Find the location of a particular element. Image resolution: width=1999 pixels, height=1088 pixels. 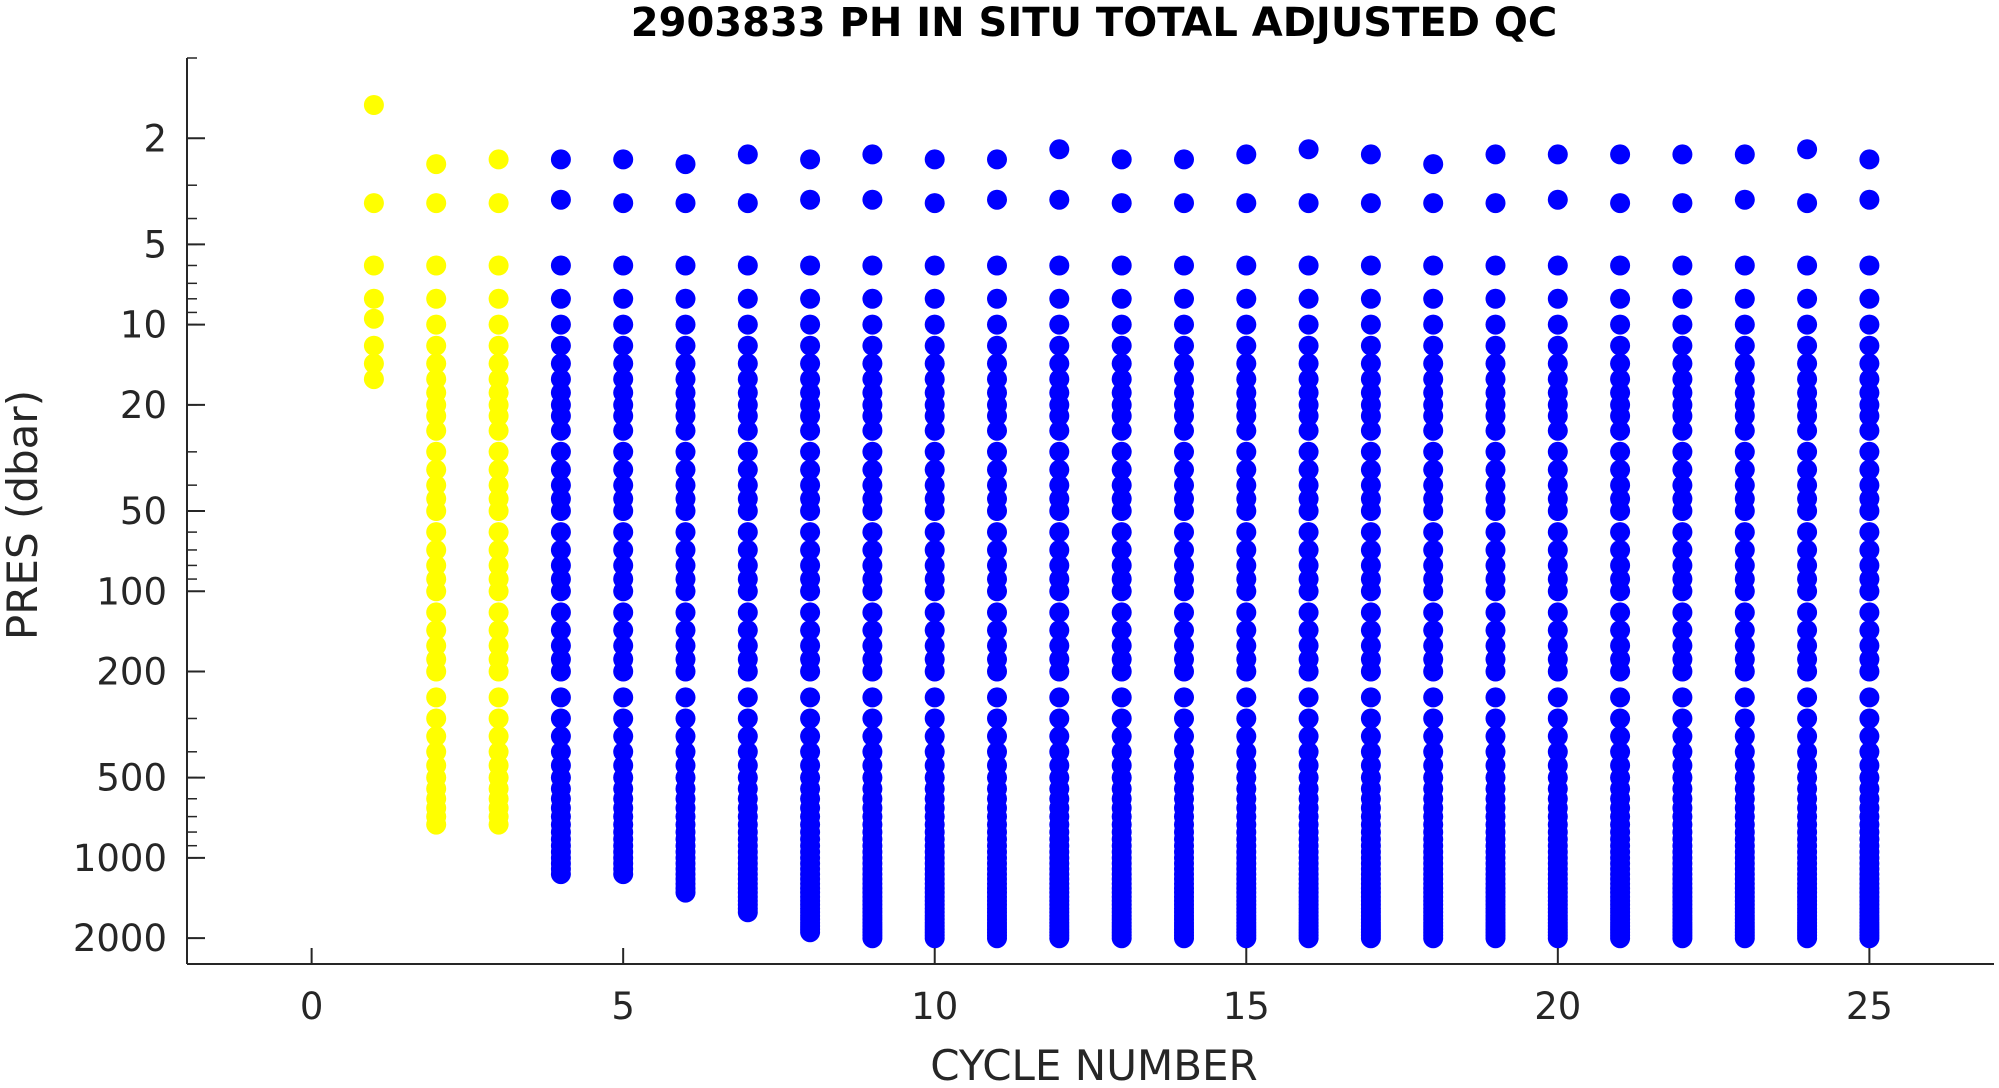

y-tick-label: 50 is located at coordinates (143, 511).